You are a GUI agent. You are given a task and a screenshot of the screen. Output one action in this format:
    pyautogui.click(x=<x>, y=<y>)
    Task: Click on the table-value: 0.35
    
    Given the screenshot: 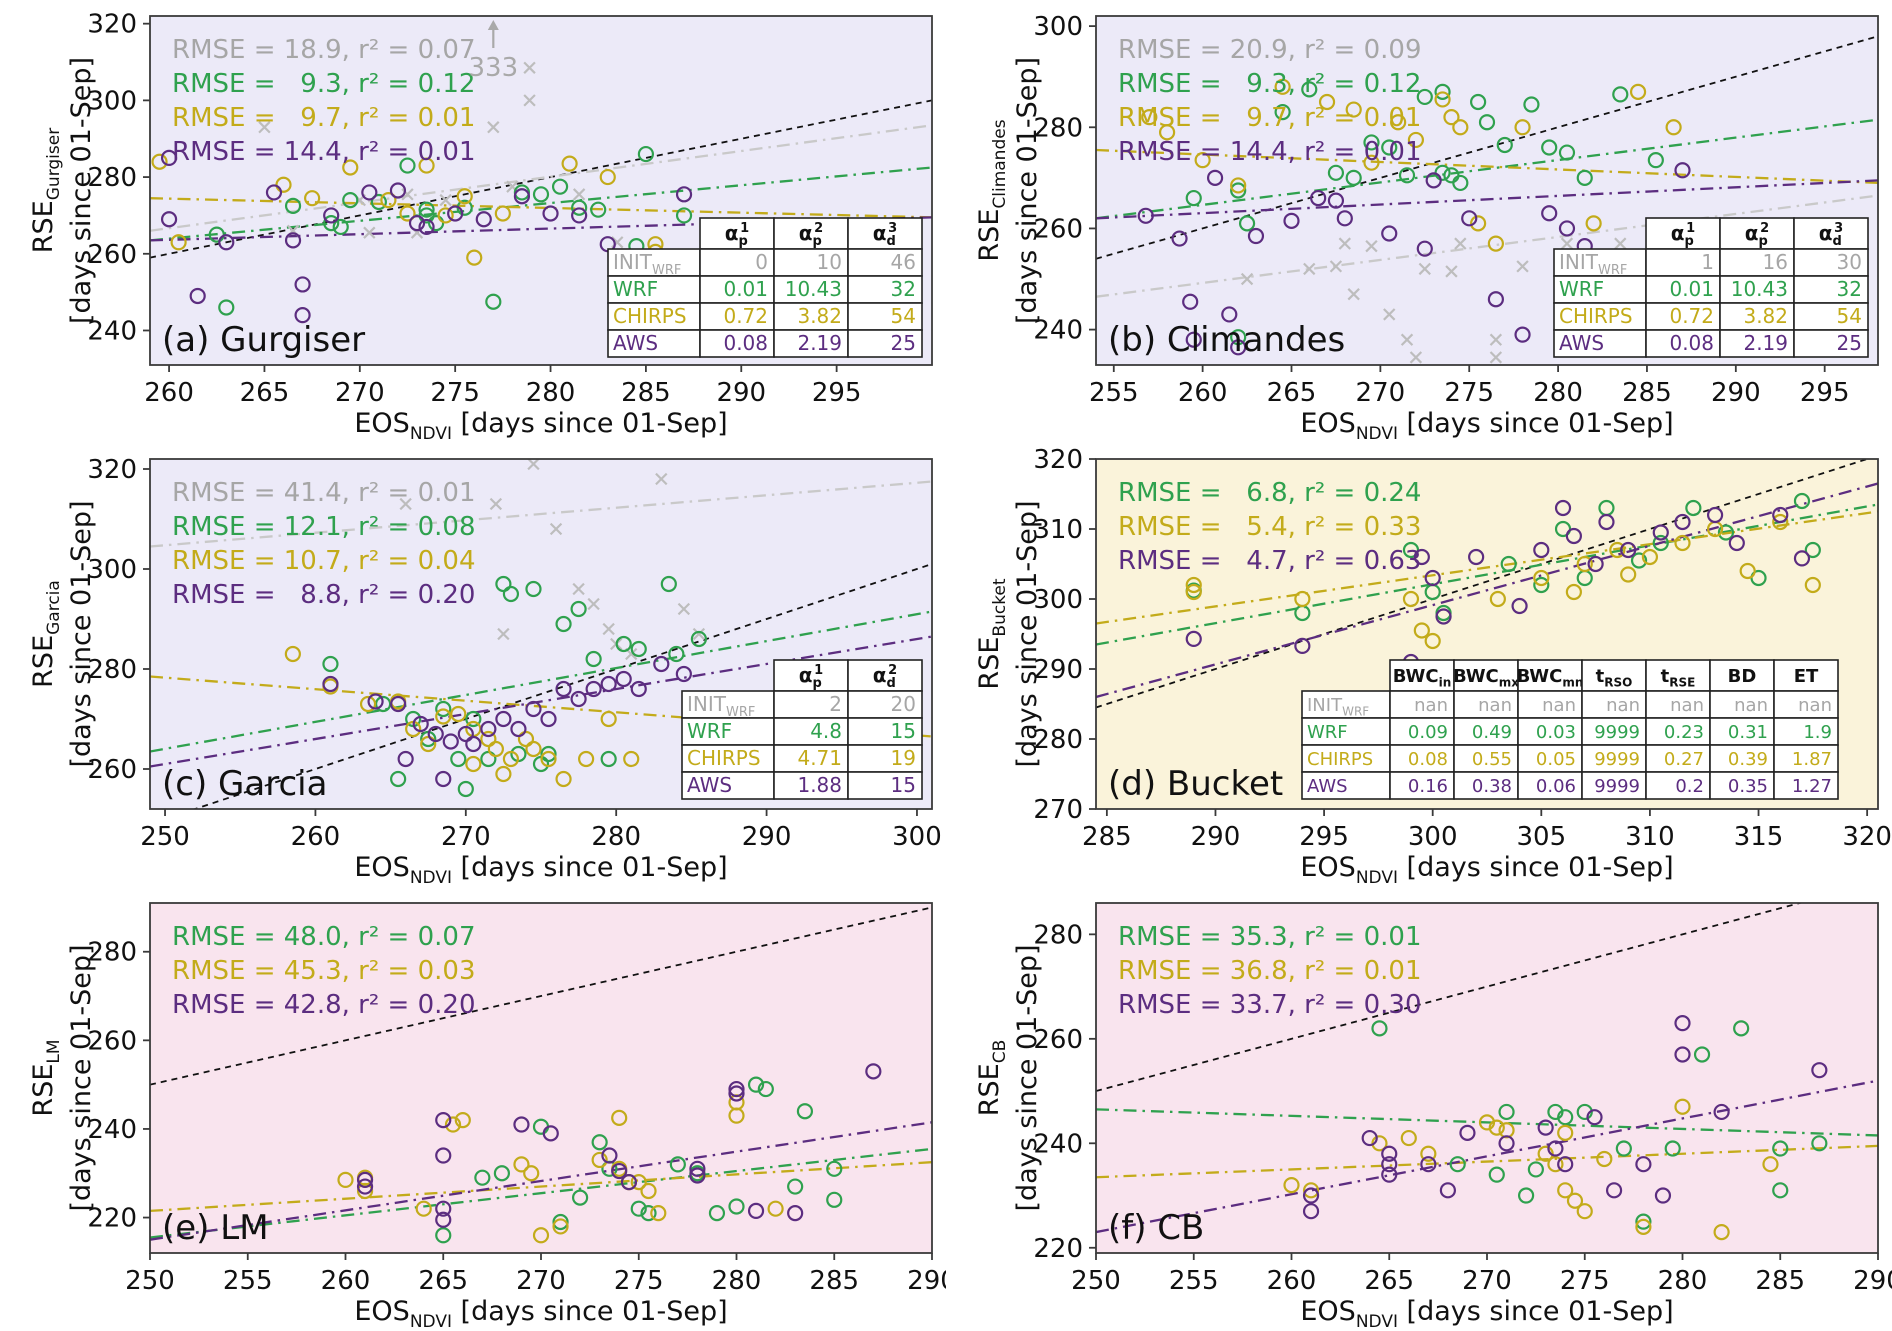 What is the action you would take?
    pyautogui.click(x=1748, y=786)
    